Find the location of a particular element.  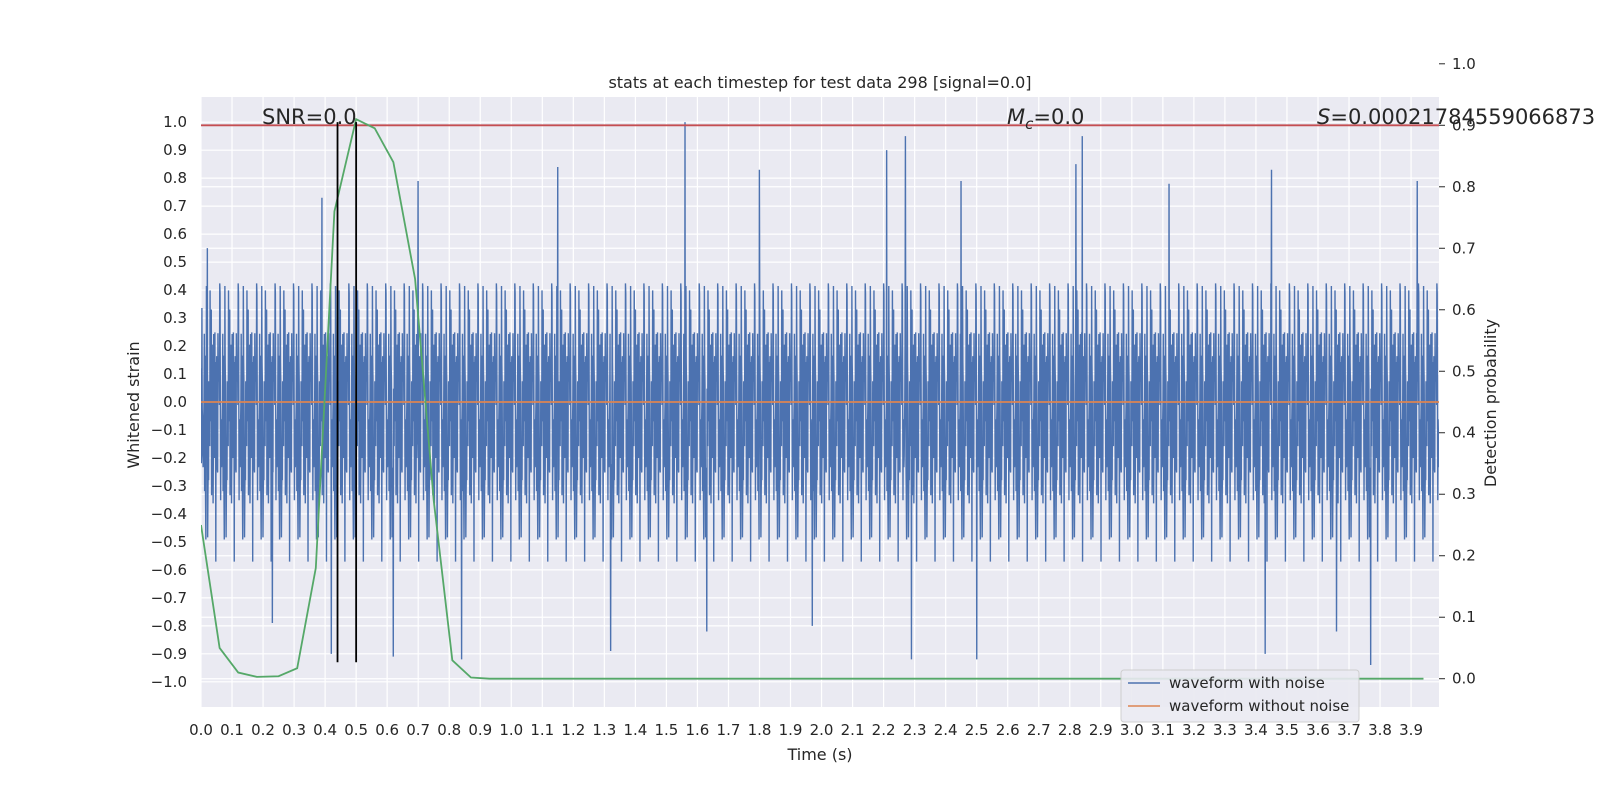

x-tick-label: 1.9 is located at coordinates (791, 730).